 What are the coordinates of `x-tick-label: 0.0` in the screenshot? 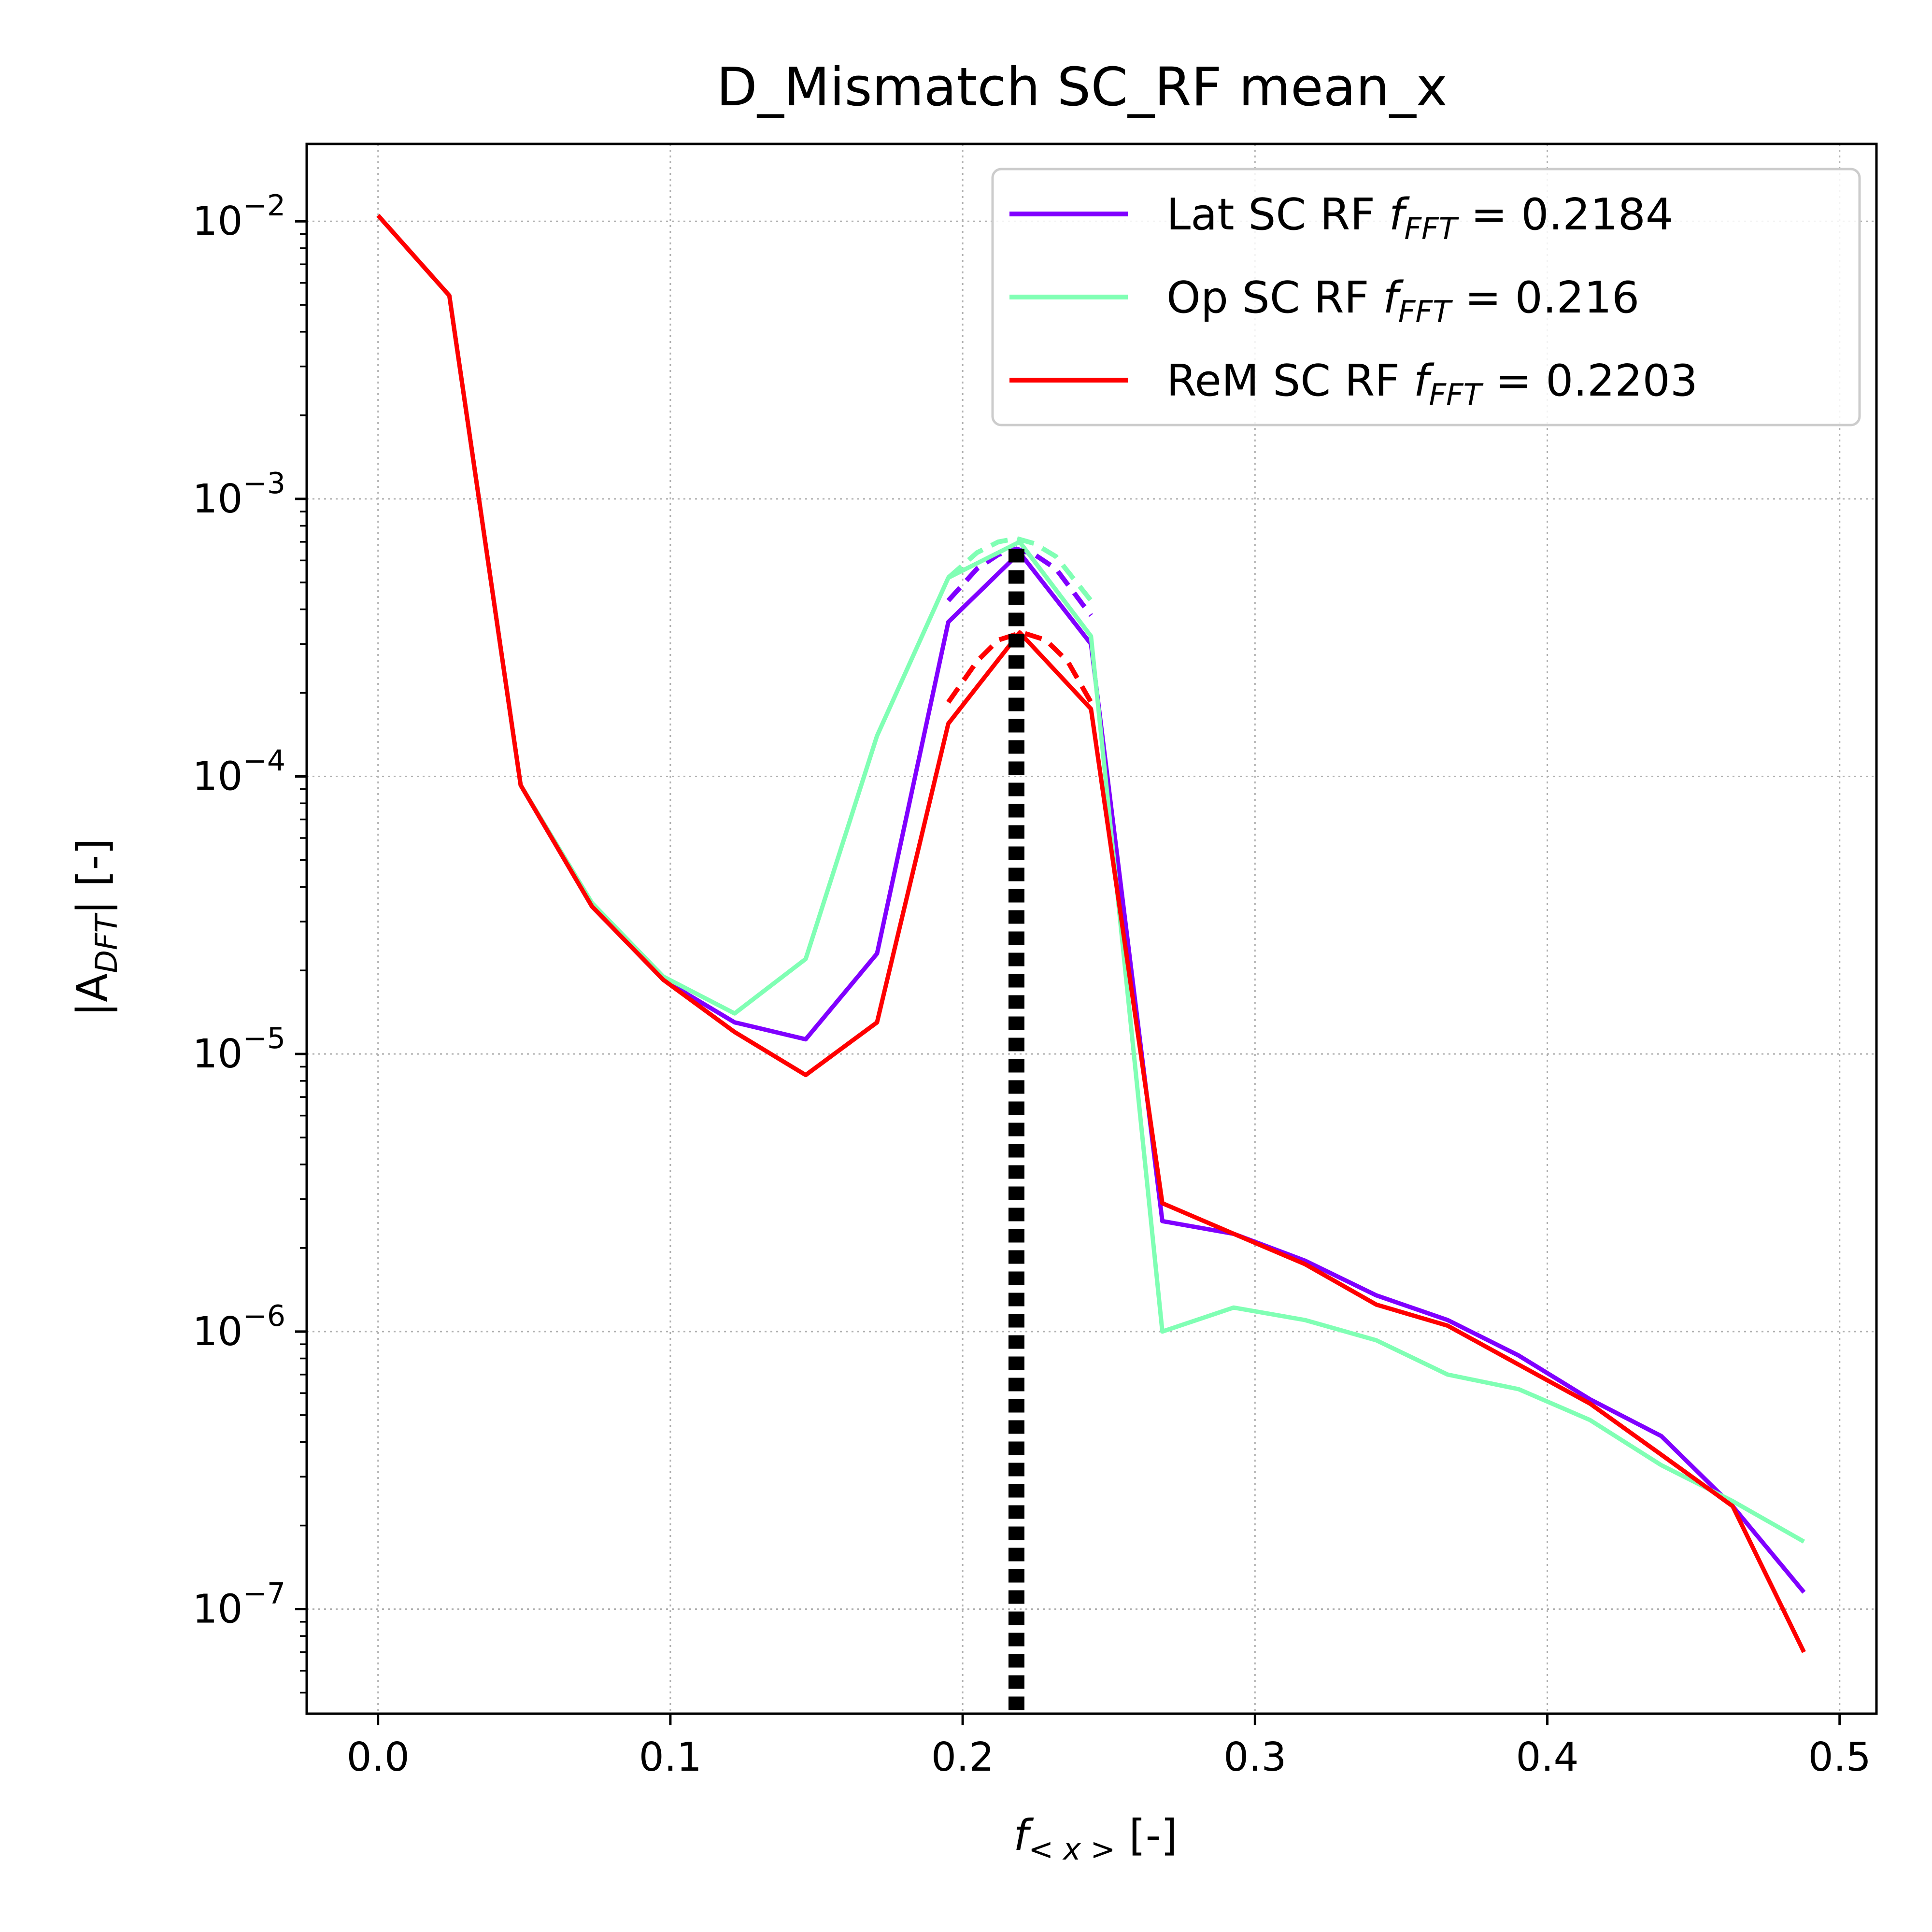 It's located at (377, 1757).